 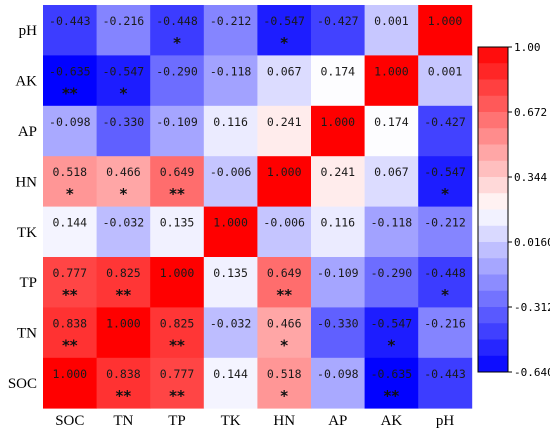 I want to click on cell-value-label: 0.001, so click(x=391, y=21).